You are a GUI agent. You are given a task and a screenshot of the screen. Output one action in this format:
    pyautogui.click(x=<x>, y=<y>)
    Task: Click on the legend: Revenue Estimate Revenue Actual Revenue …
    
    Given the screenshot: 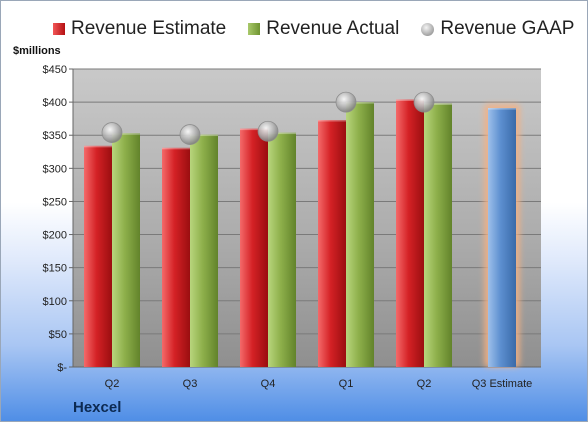 What is the action you would take?
    pyautogui.click(x=313, y=29)
    